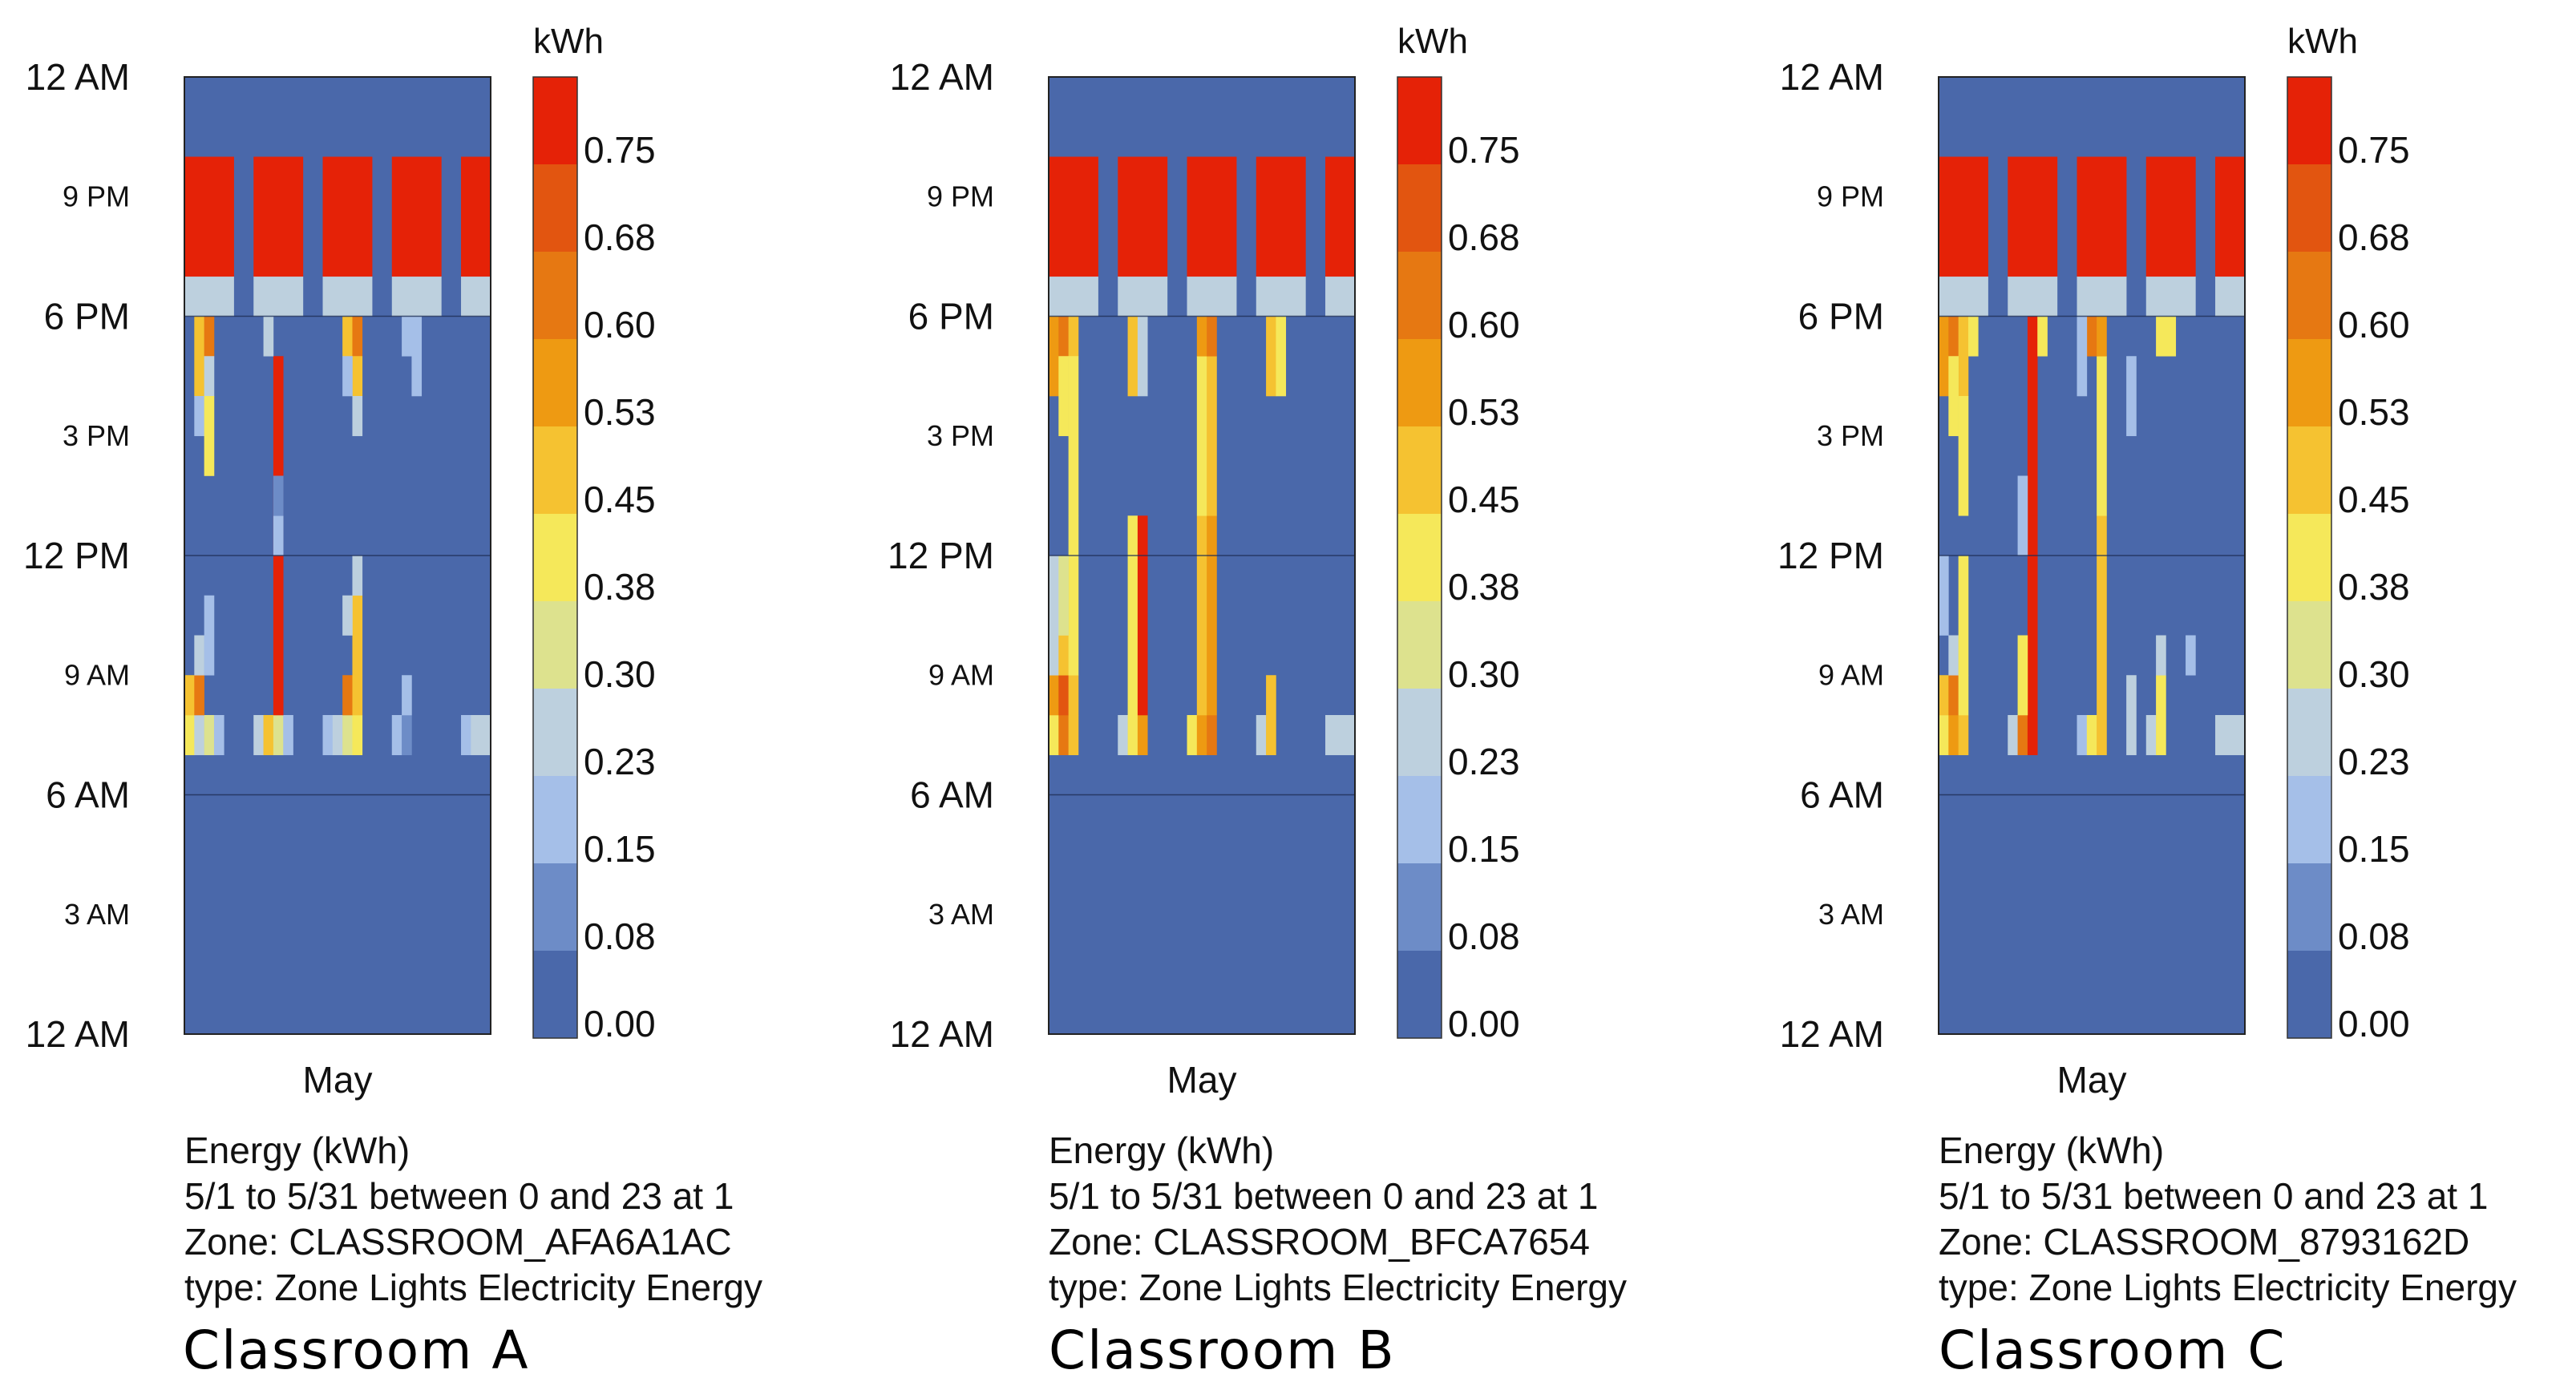 Image resolution: width=2576 pixels, height=1386 pixels. Describe the element at coordinates (942, 1034) in the screenshot. I see `y-tick-label: 12 AM` at that location.